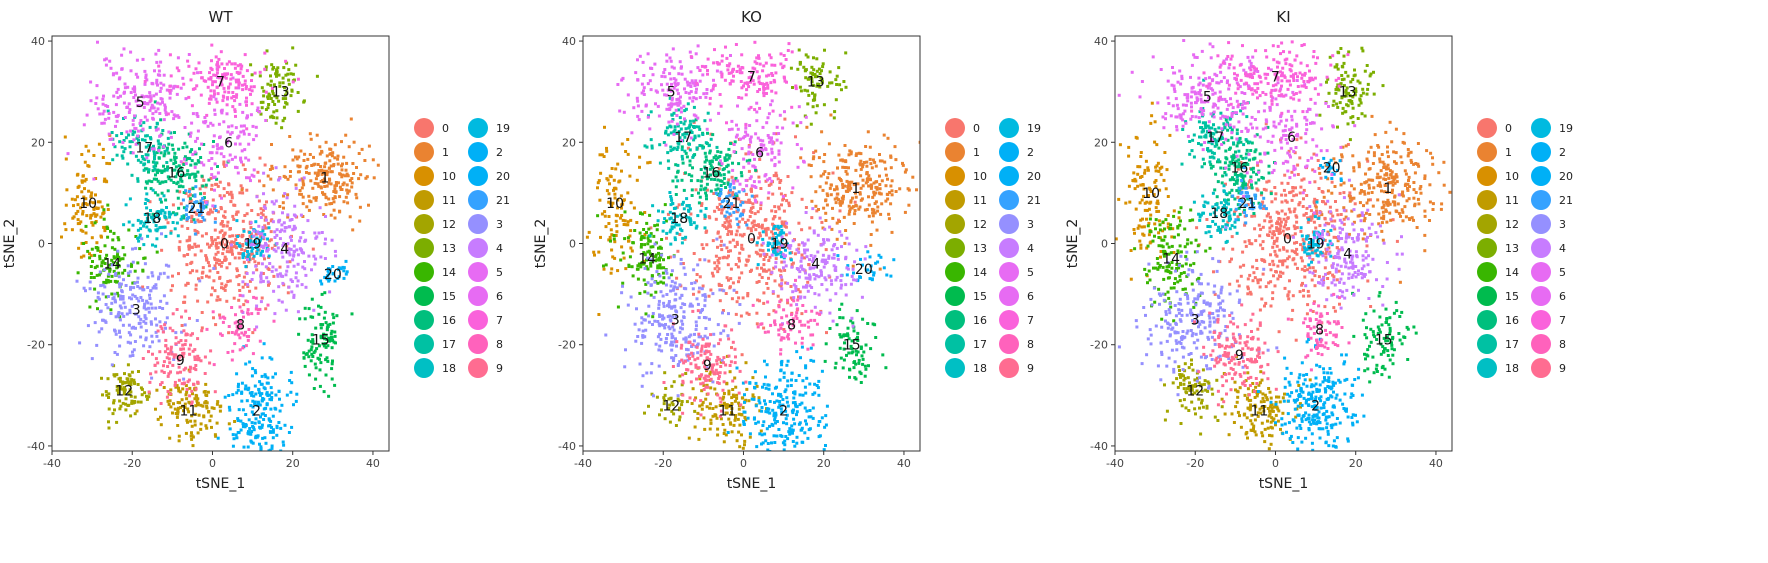 The image size is (1768, 563). I want to click on cluster-label: 15, so click(321, 341).